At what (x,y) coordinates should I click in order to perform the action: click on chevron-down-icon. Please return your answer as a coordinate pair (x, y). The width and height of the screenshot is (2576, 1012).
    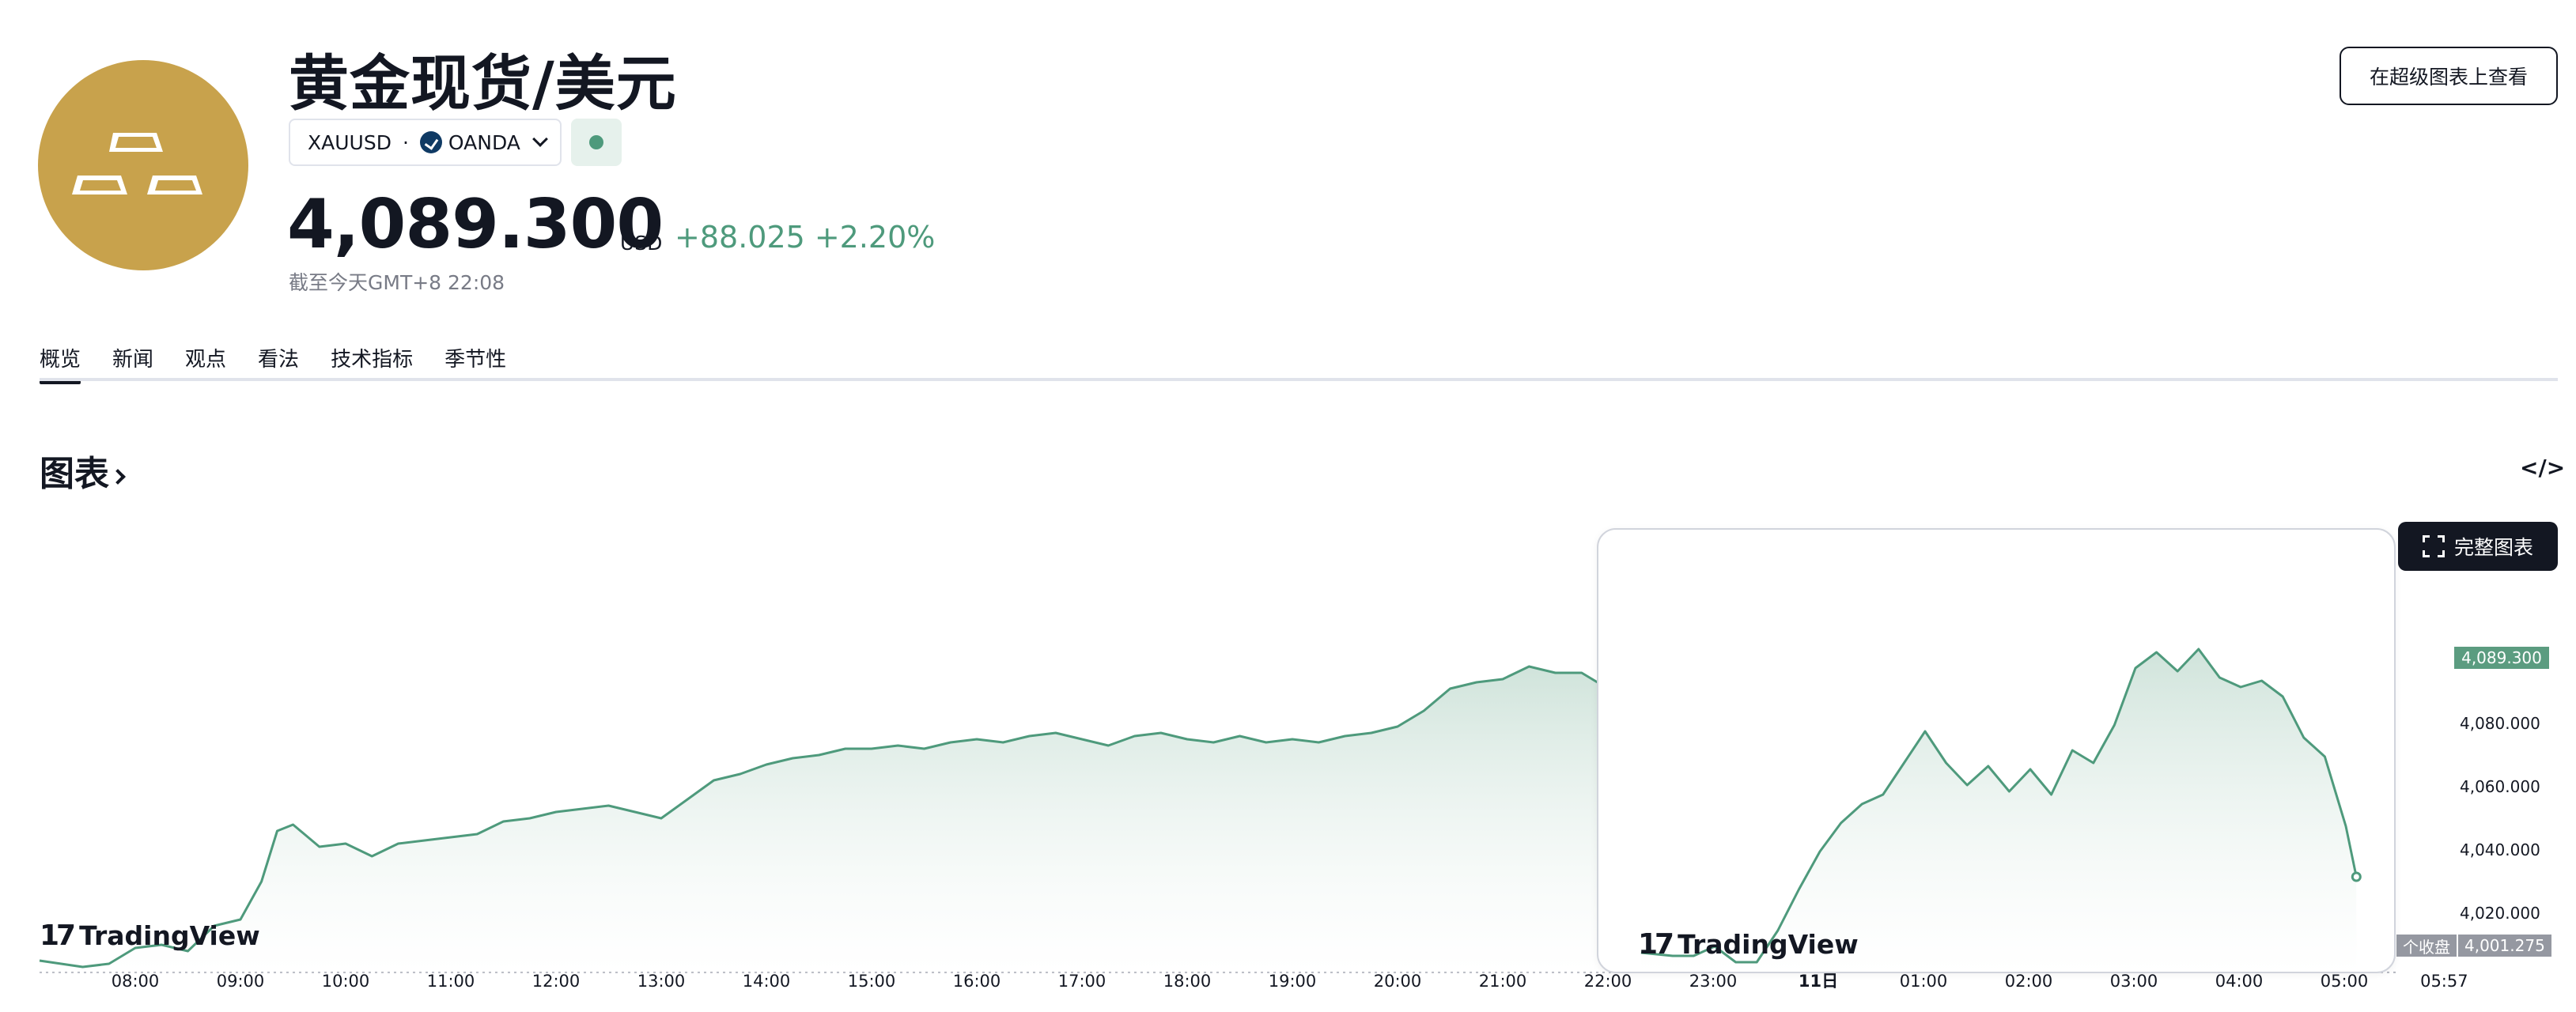
    Looking at the image, I should click on (539, 139).